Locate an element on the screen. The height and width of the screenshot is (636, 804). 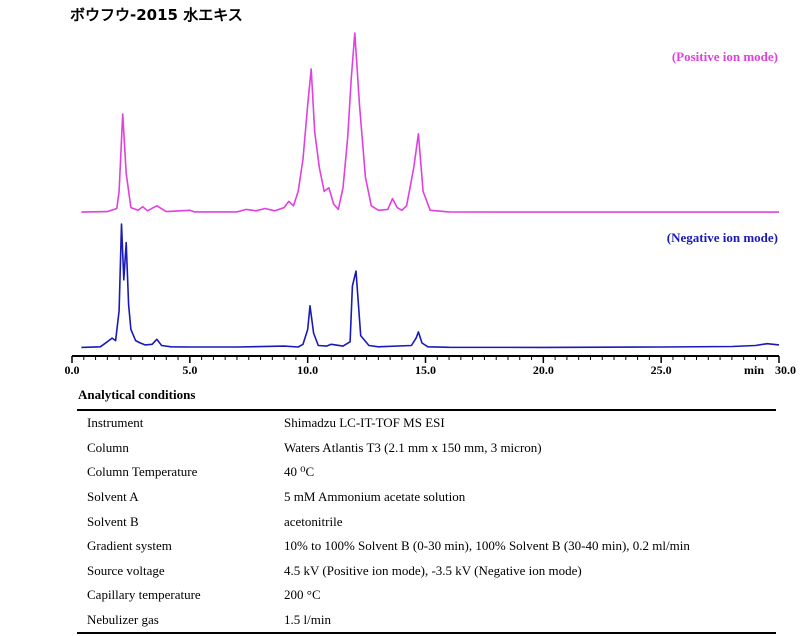
condition-key: Nebulizer gas is located at coordinates (123, 620).